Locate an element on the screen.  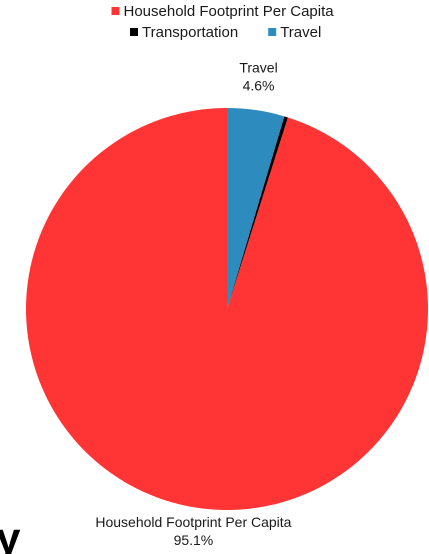
legend-label-transportation: Transportation is located at coordinates (190, 32).